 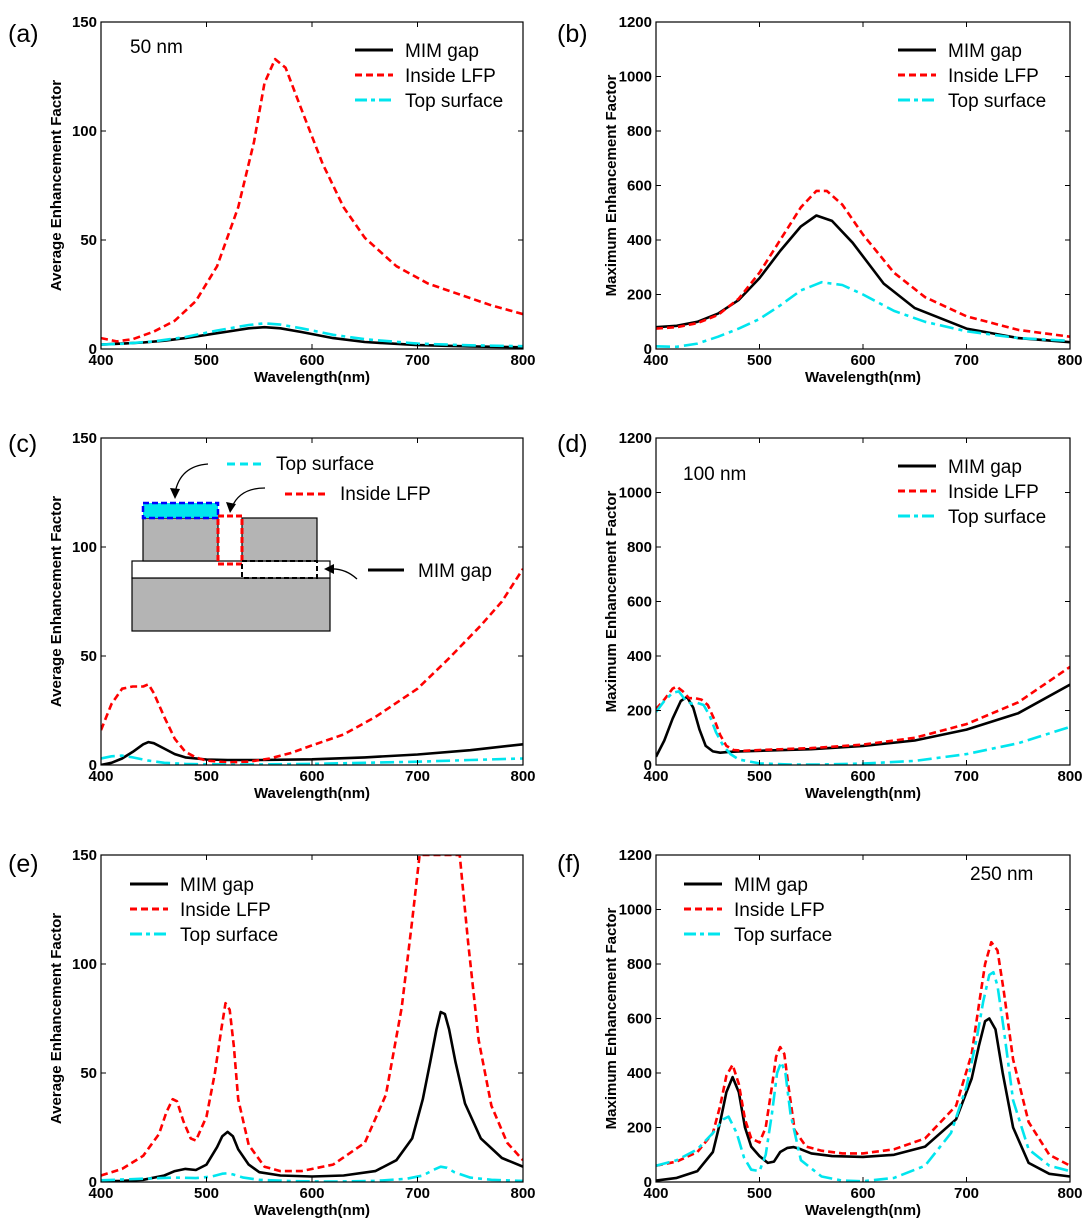 What do you see at coordinates (311, 360) in the screenshot?
I see `x-tick-label-a: 600` at bounding box center [311, 360].